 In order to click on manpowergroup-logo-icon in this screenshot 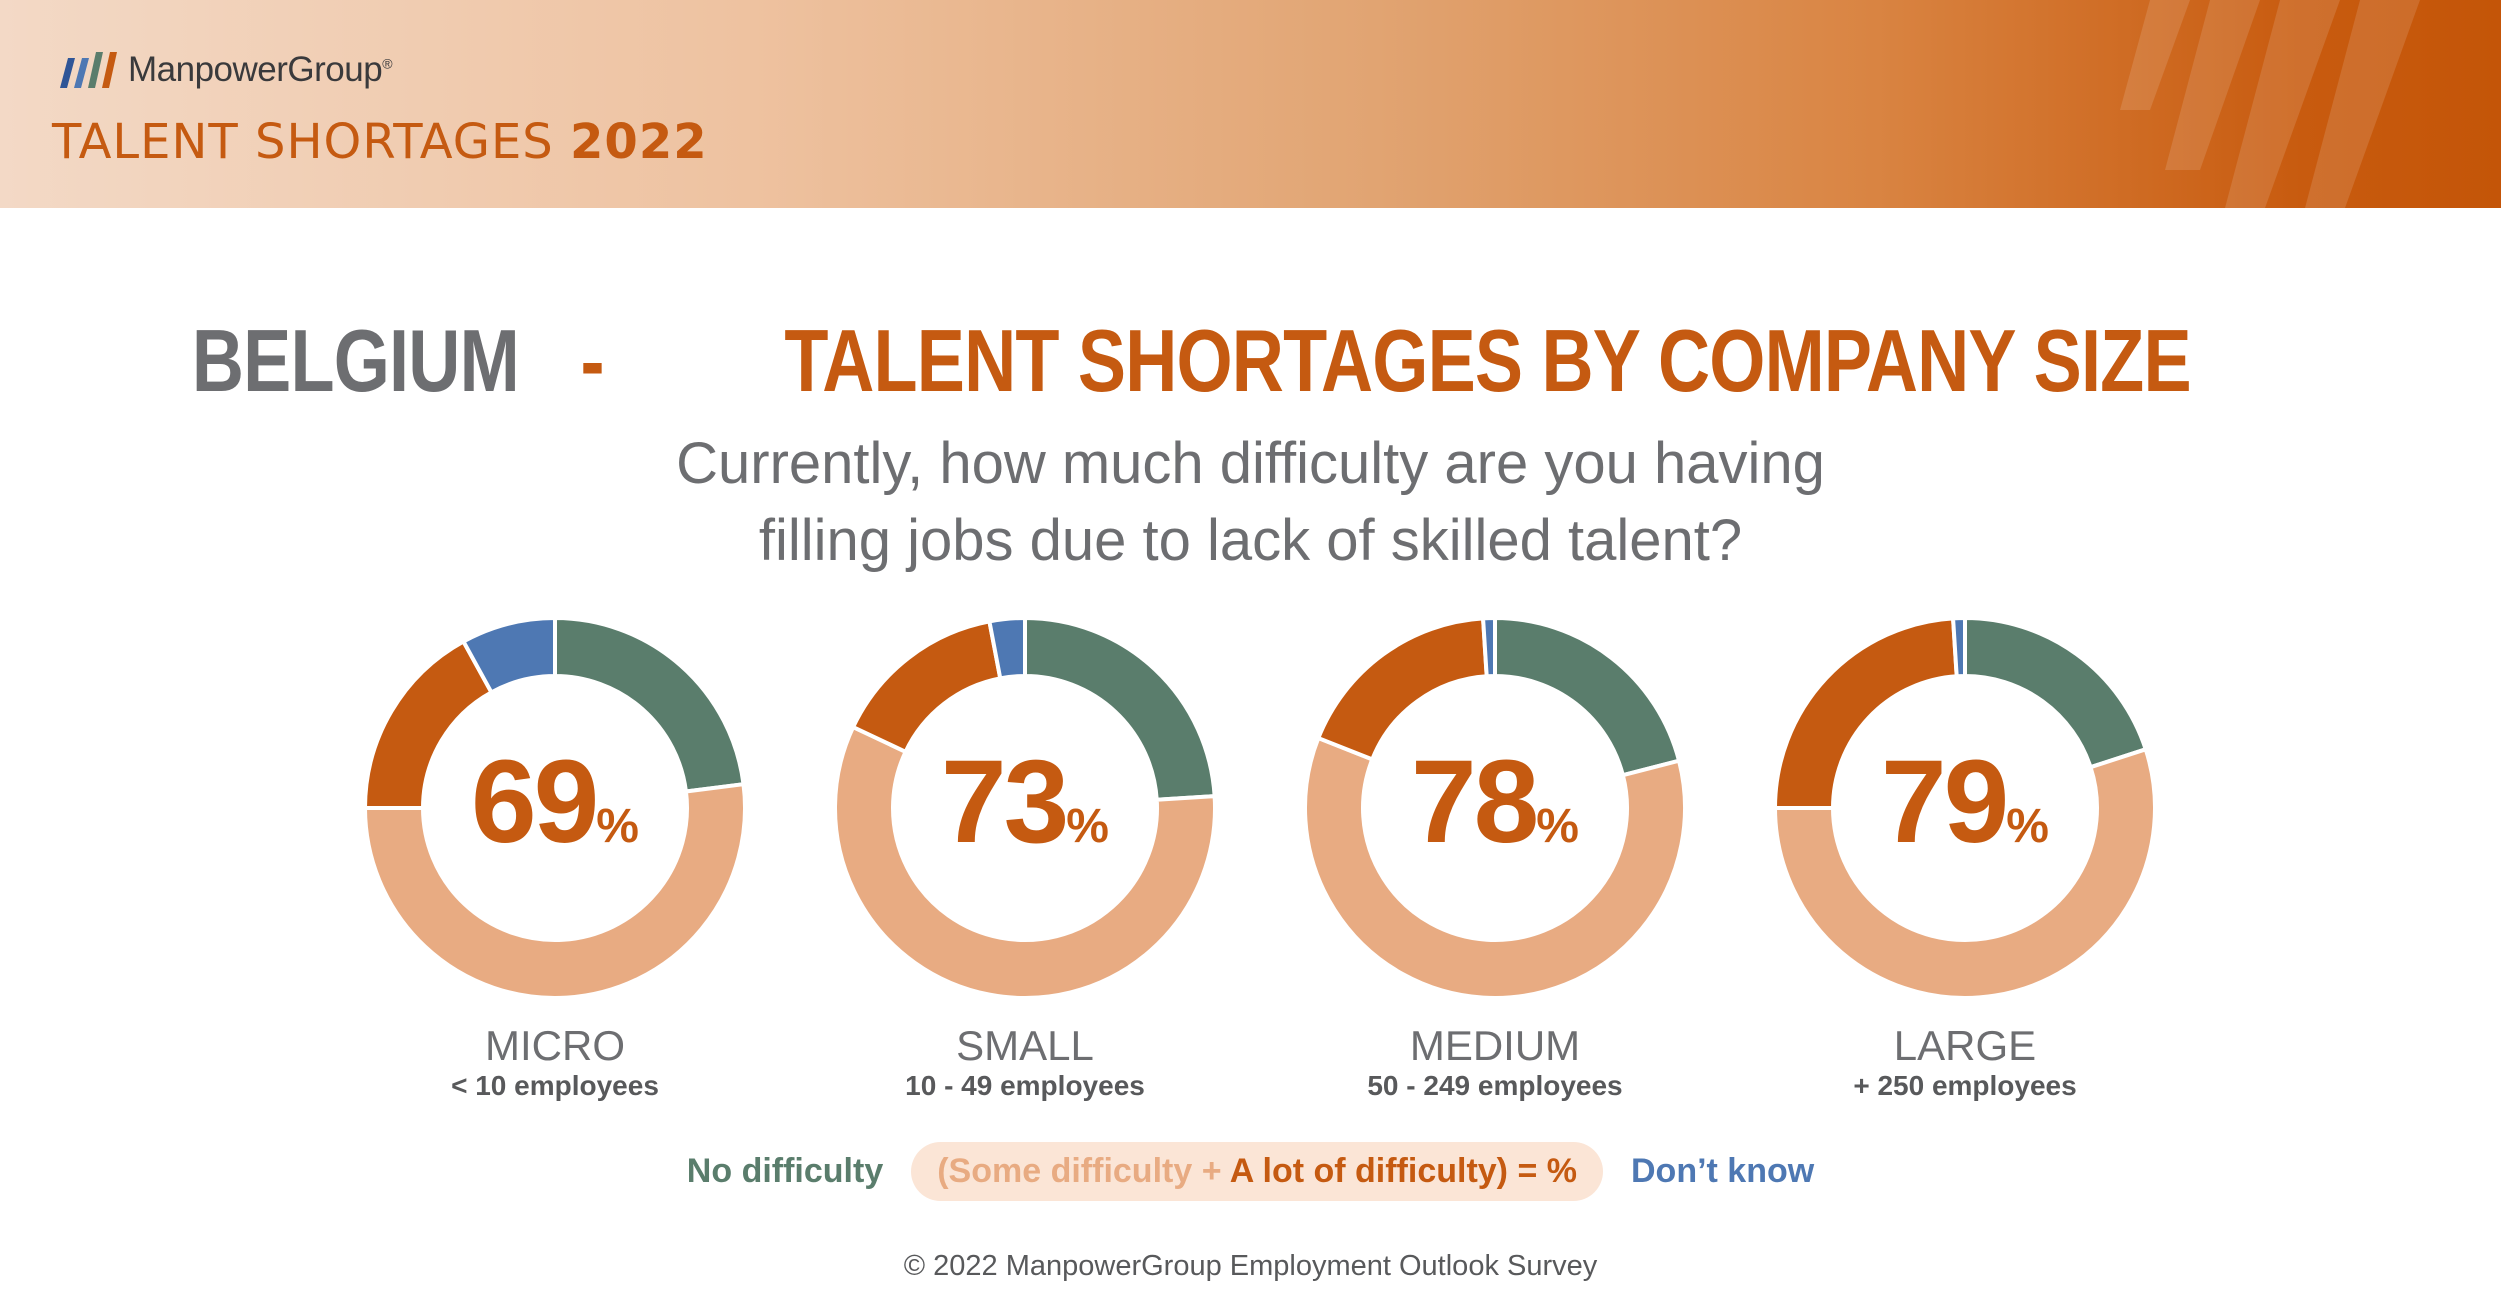, I will do `click(88, 70)`.